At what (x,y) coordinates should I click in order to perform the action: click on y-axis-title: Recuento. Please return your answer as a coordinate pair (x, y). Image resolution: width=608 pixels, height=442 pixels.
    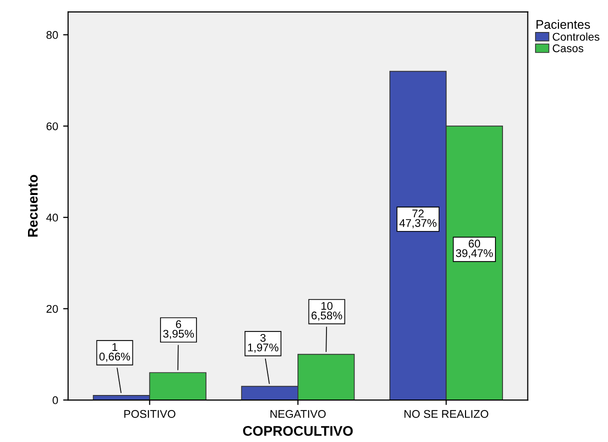
    Looking at the image, I should click on (33, 205).